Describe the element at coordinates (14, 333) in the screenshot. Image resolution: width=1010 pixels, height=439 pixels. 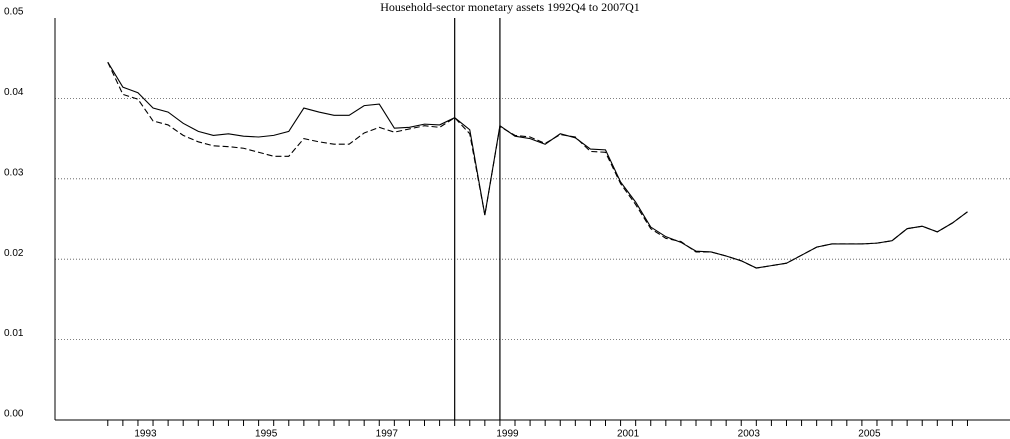
I see `y-tick-label: 0.01` at that location.